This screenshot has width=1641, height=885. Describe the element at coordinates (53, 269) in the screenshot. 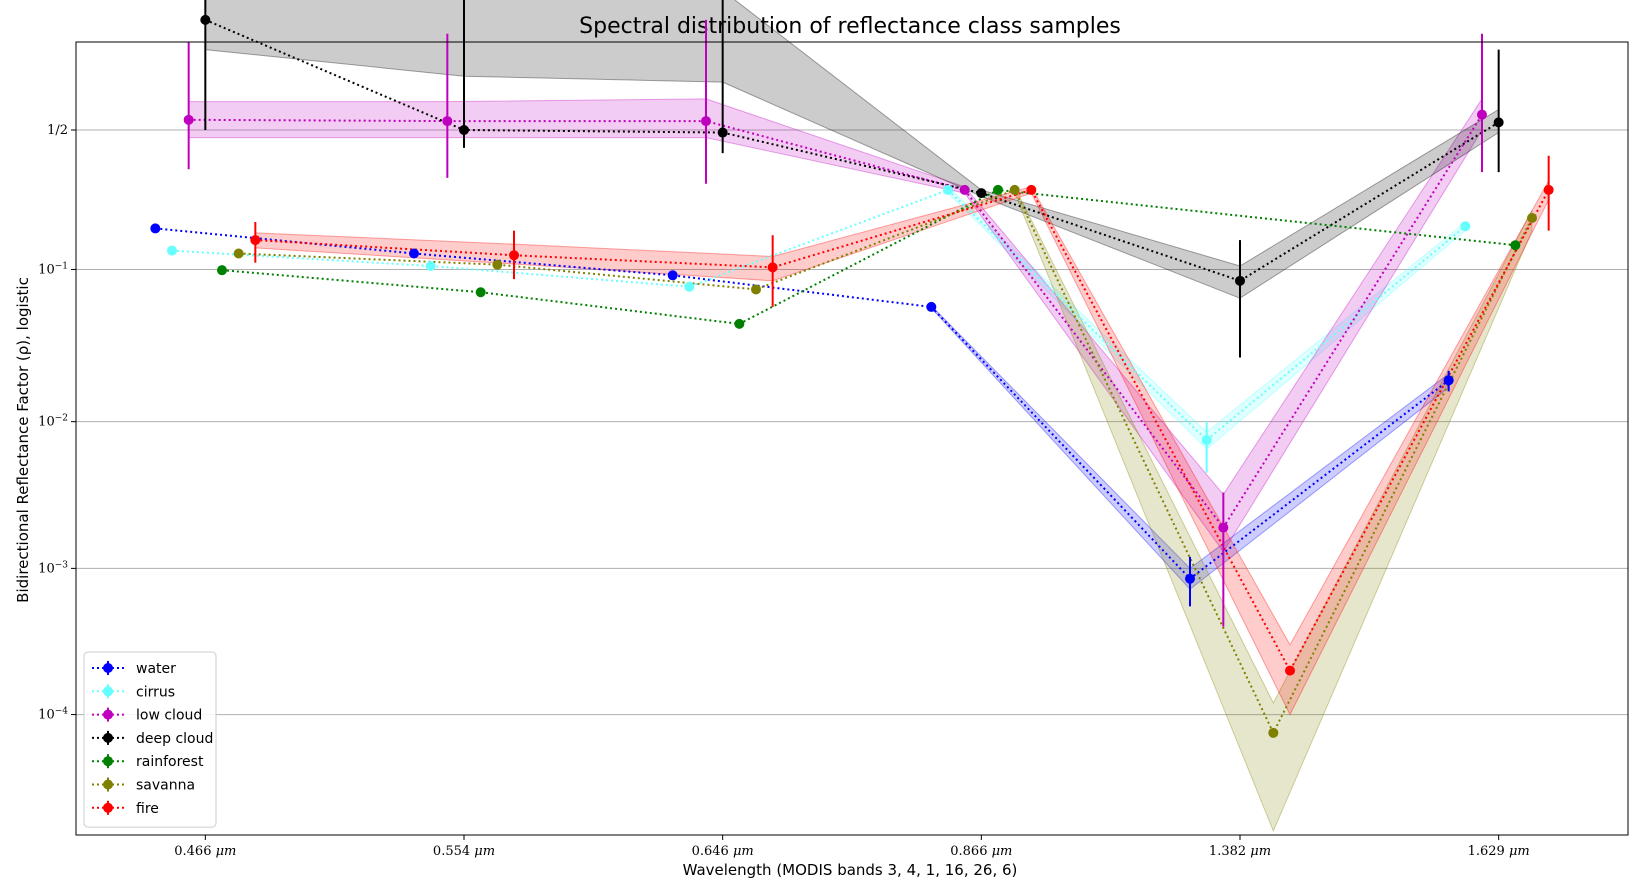

I see `y-tick-label: 10⁻¹` at that location.